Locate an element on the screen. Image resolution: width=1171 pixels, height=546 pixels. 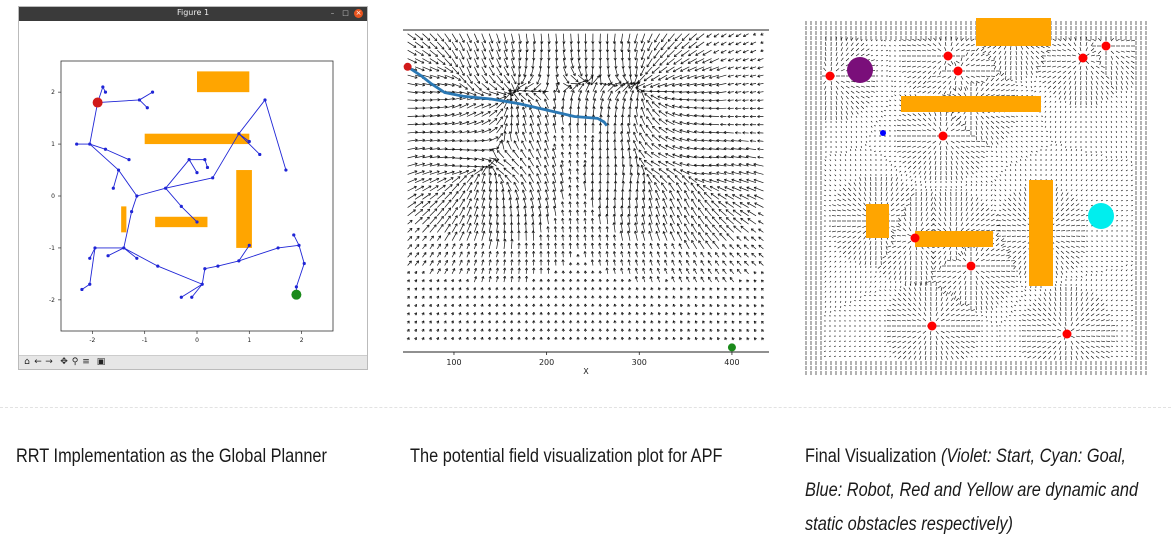
zoom-icon: ⚲ is located at coordinates (75, 362).